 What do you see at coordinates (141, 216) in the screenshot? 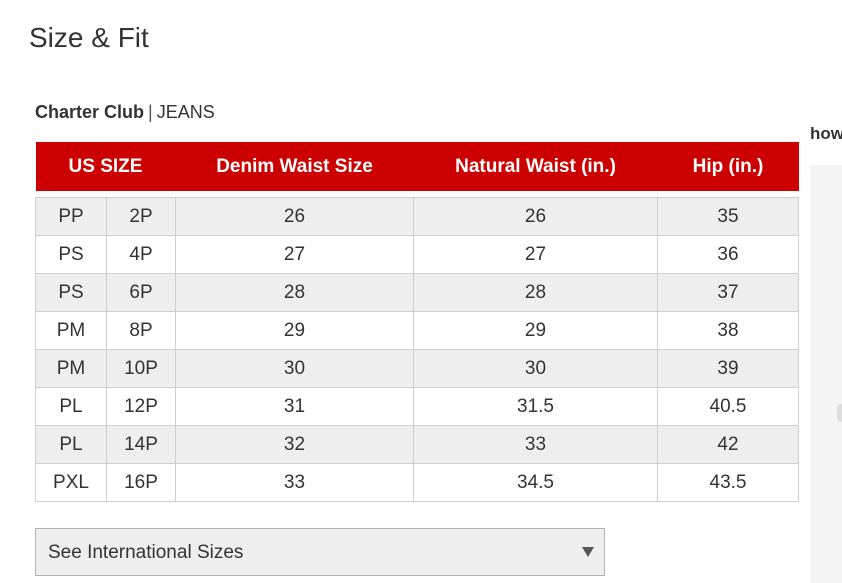
I see `cell-petite-size: 2P` at bounding box center [141, 216].